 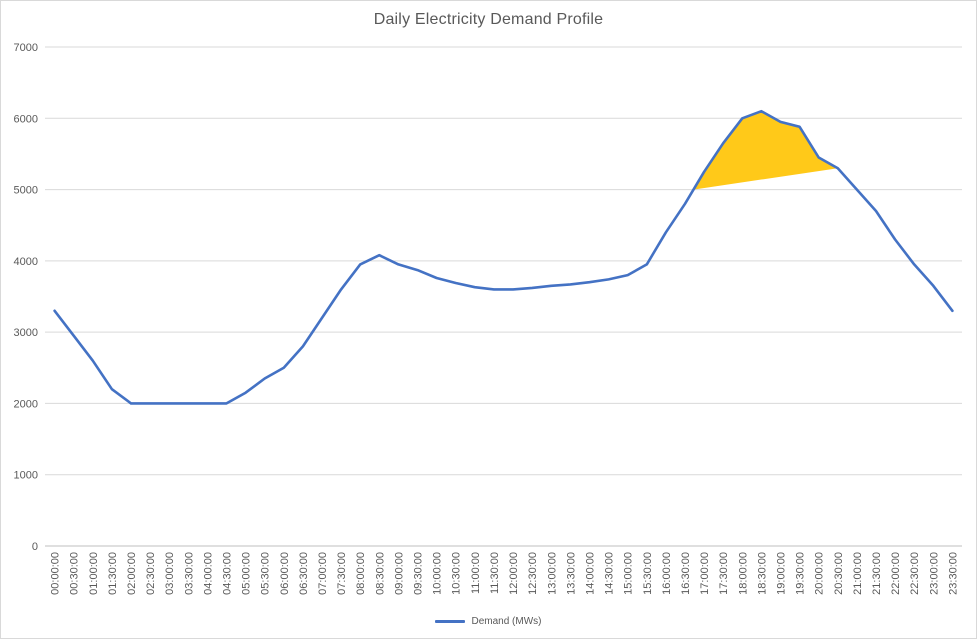 What do you see at coordinates (934, 573) in the screenshot?
I see `x-tick-label: 23:00:00` at bounding box center [934, 573].